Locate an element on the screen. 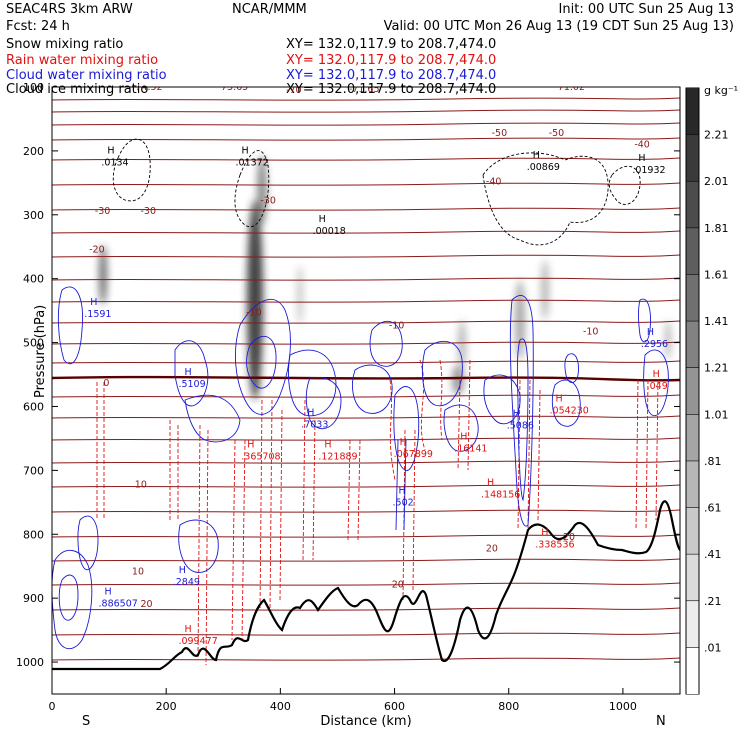 The image size is (740, 740). temperature-label: 10 is located at coordinates (138, 571).